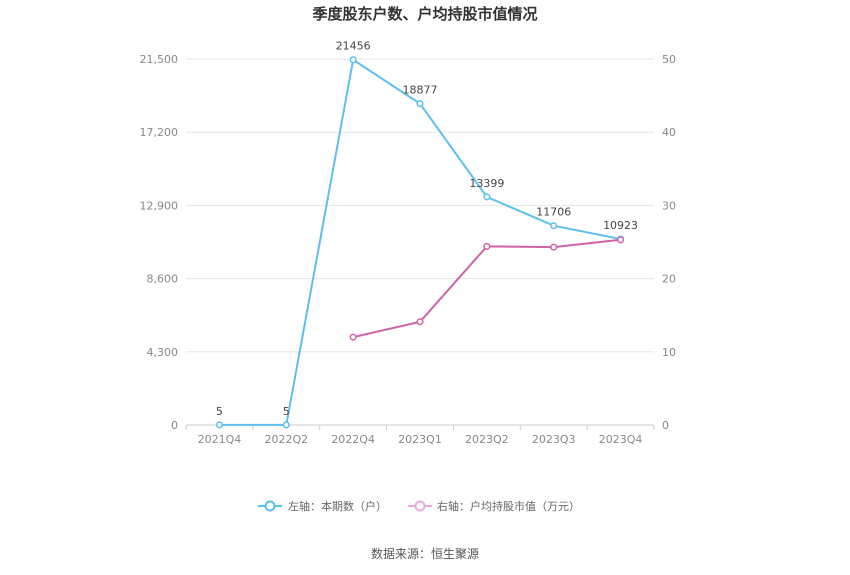  I want to click on chart-title: 季度股东户数、户均持股市值情况, so click(424, 14).